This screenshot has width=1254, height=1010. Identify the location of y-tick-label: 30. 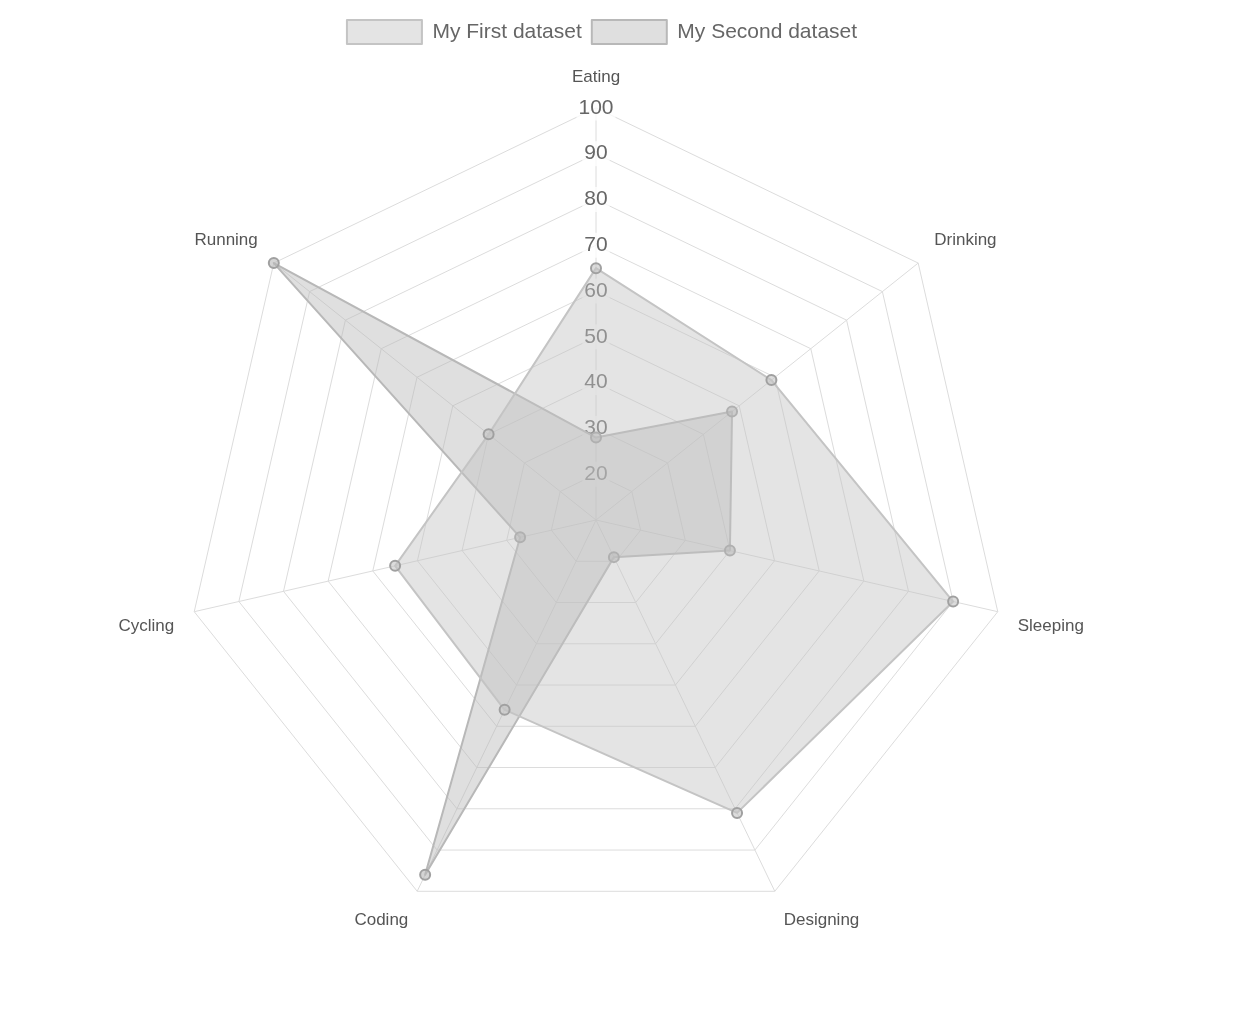
(596, 427).